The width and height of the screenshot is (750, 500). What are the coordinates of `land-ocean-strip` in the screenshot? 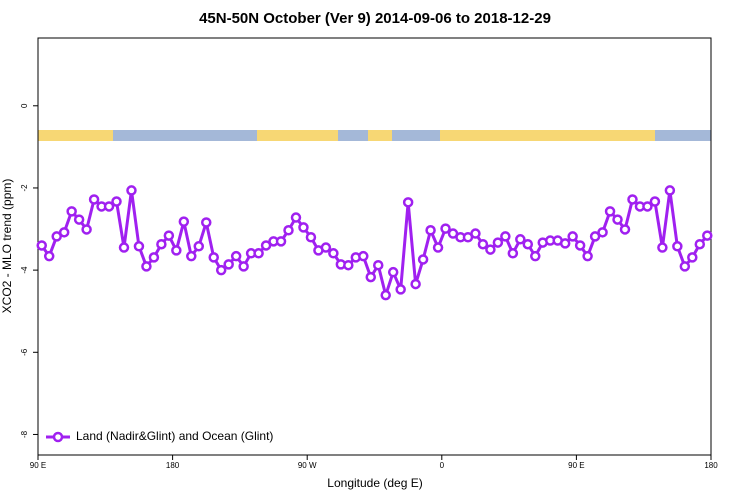 It's located at (374, 135).